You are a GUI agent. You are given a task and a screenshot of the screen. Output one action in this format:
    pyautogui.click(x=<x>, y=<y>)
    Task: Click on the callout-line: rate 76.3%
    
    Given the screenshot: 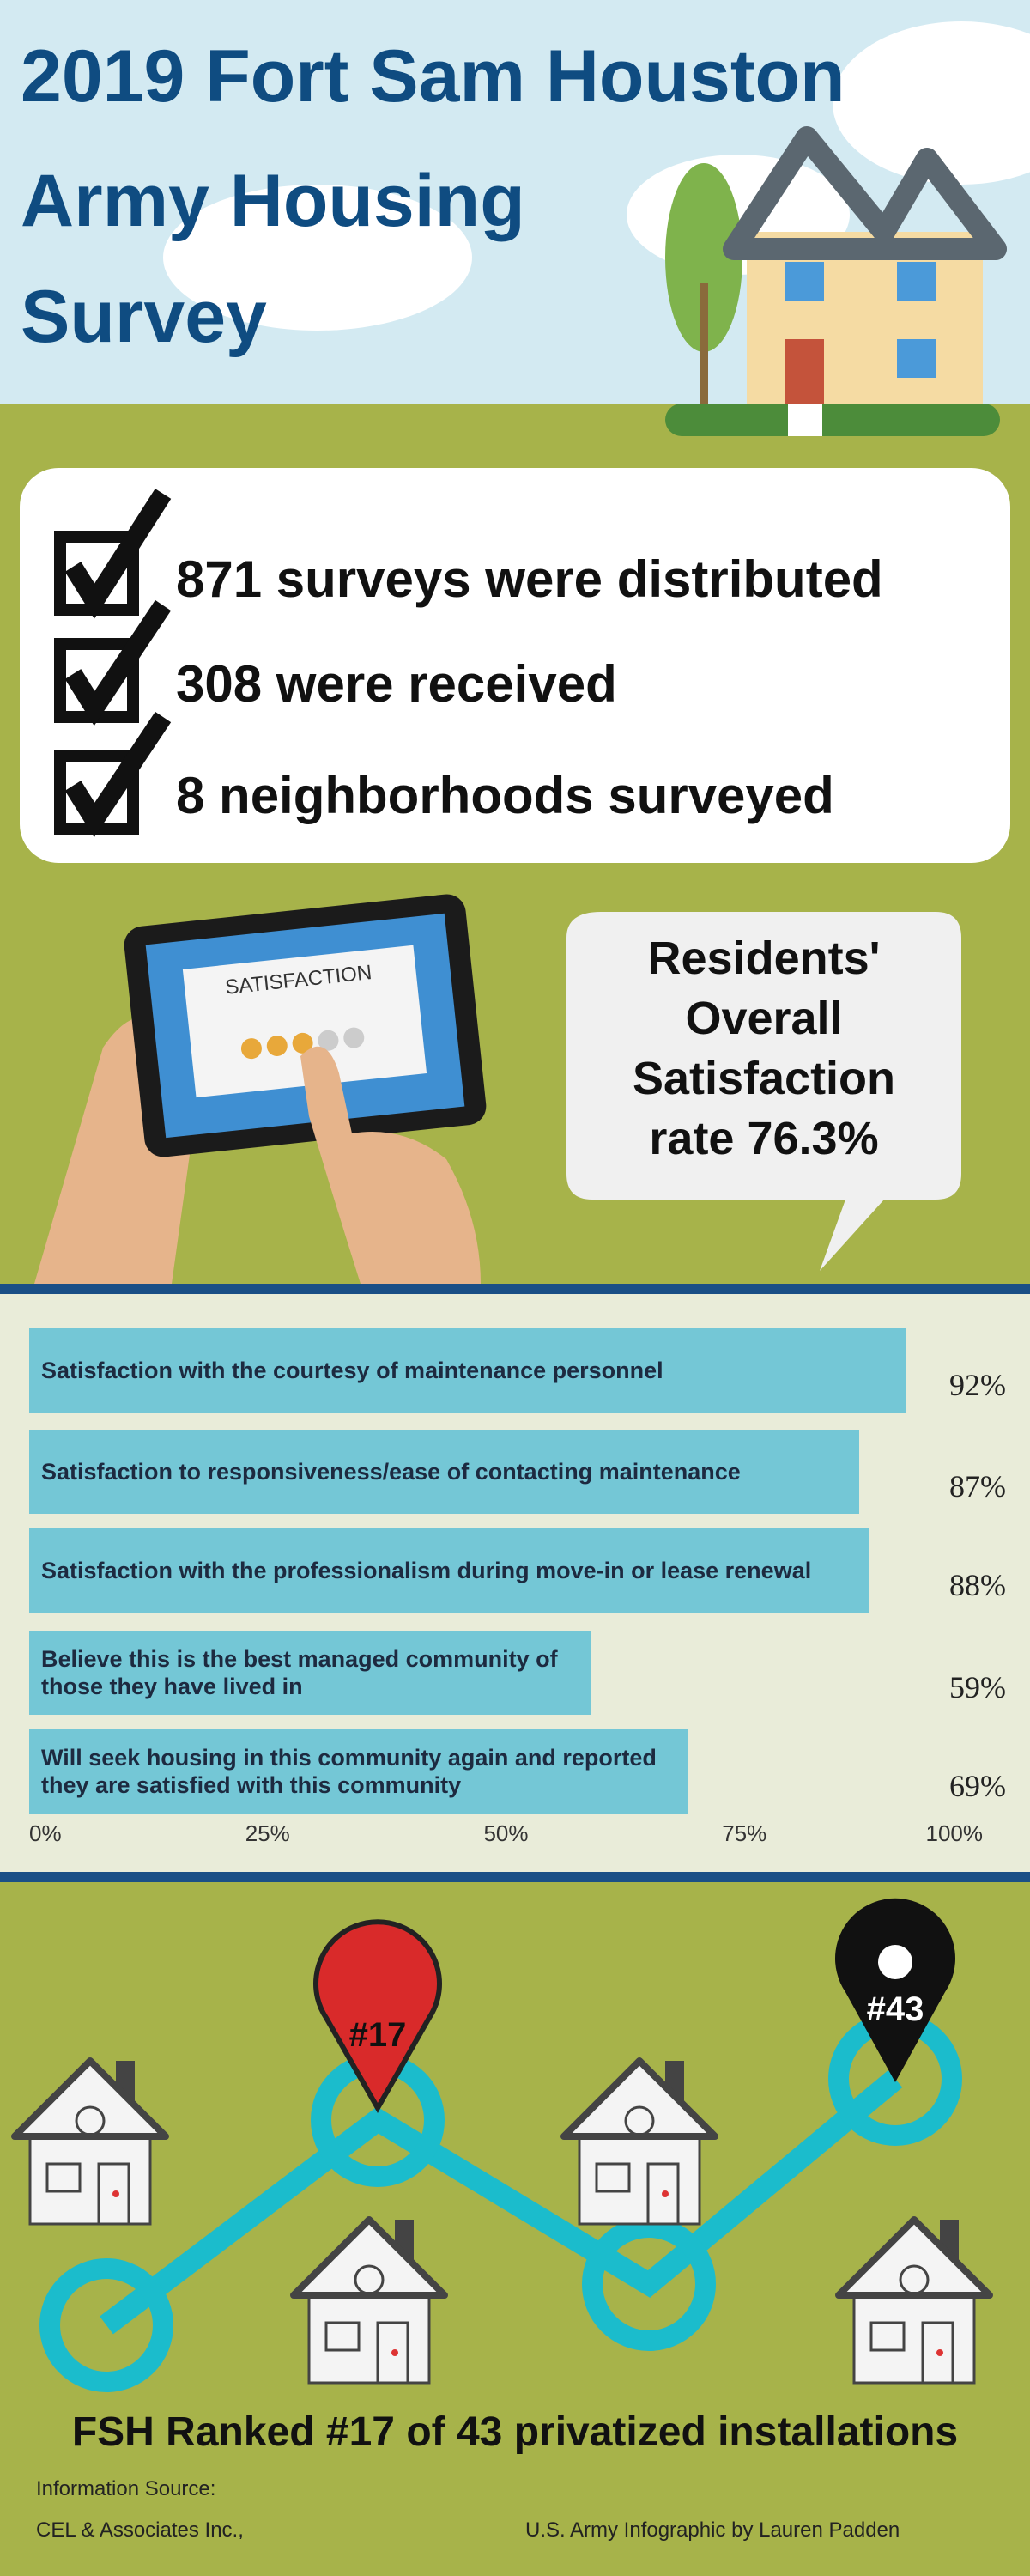 What is the action you would take?
    pyautogui.click(x=764, y=1138)
    